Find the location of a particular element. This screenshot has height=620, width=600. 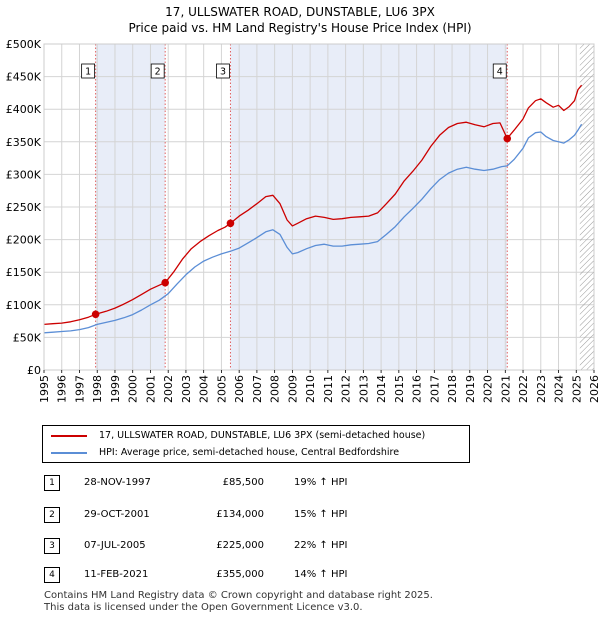

sale-date: 29-OCT-2001 is located at coordinates (117, 514).